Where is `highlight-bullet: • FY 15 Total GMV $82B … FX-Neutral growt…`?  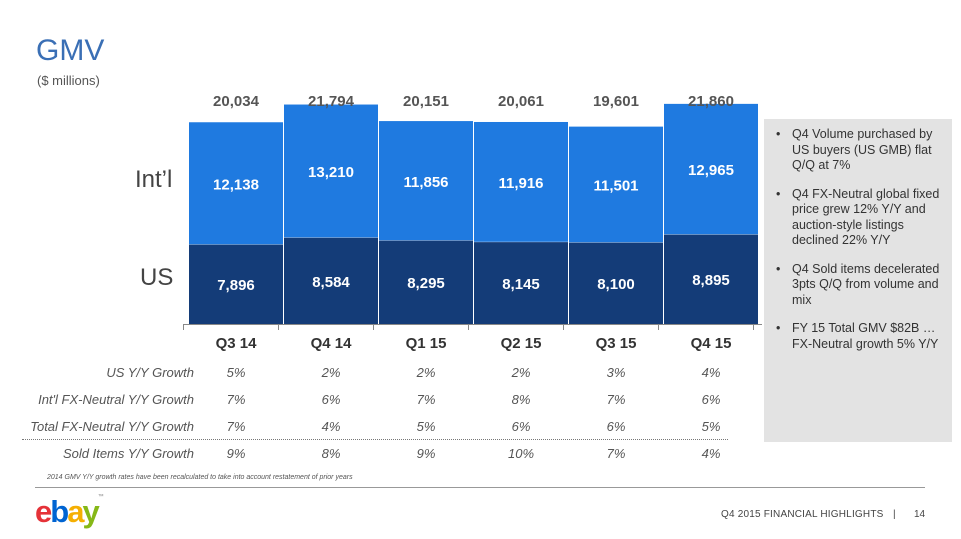 highlight-bullet: • FY 15 Total GMV $82B … FX-Neutral growt… is located at coordinates (859, 336).